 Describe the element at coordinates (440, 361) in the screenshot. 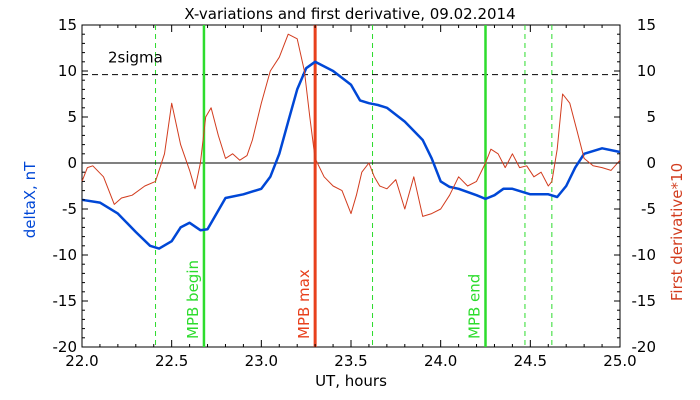

I see `x-tick-label-4: 24.0` at that location.